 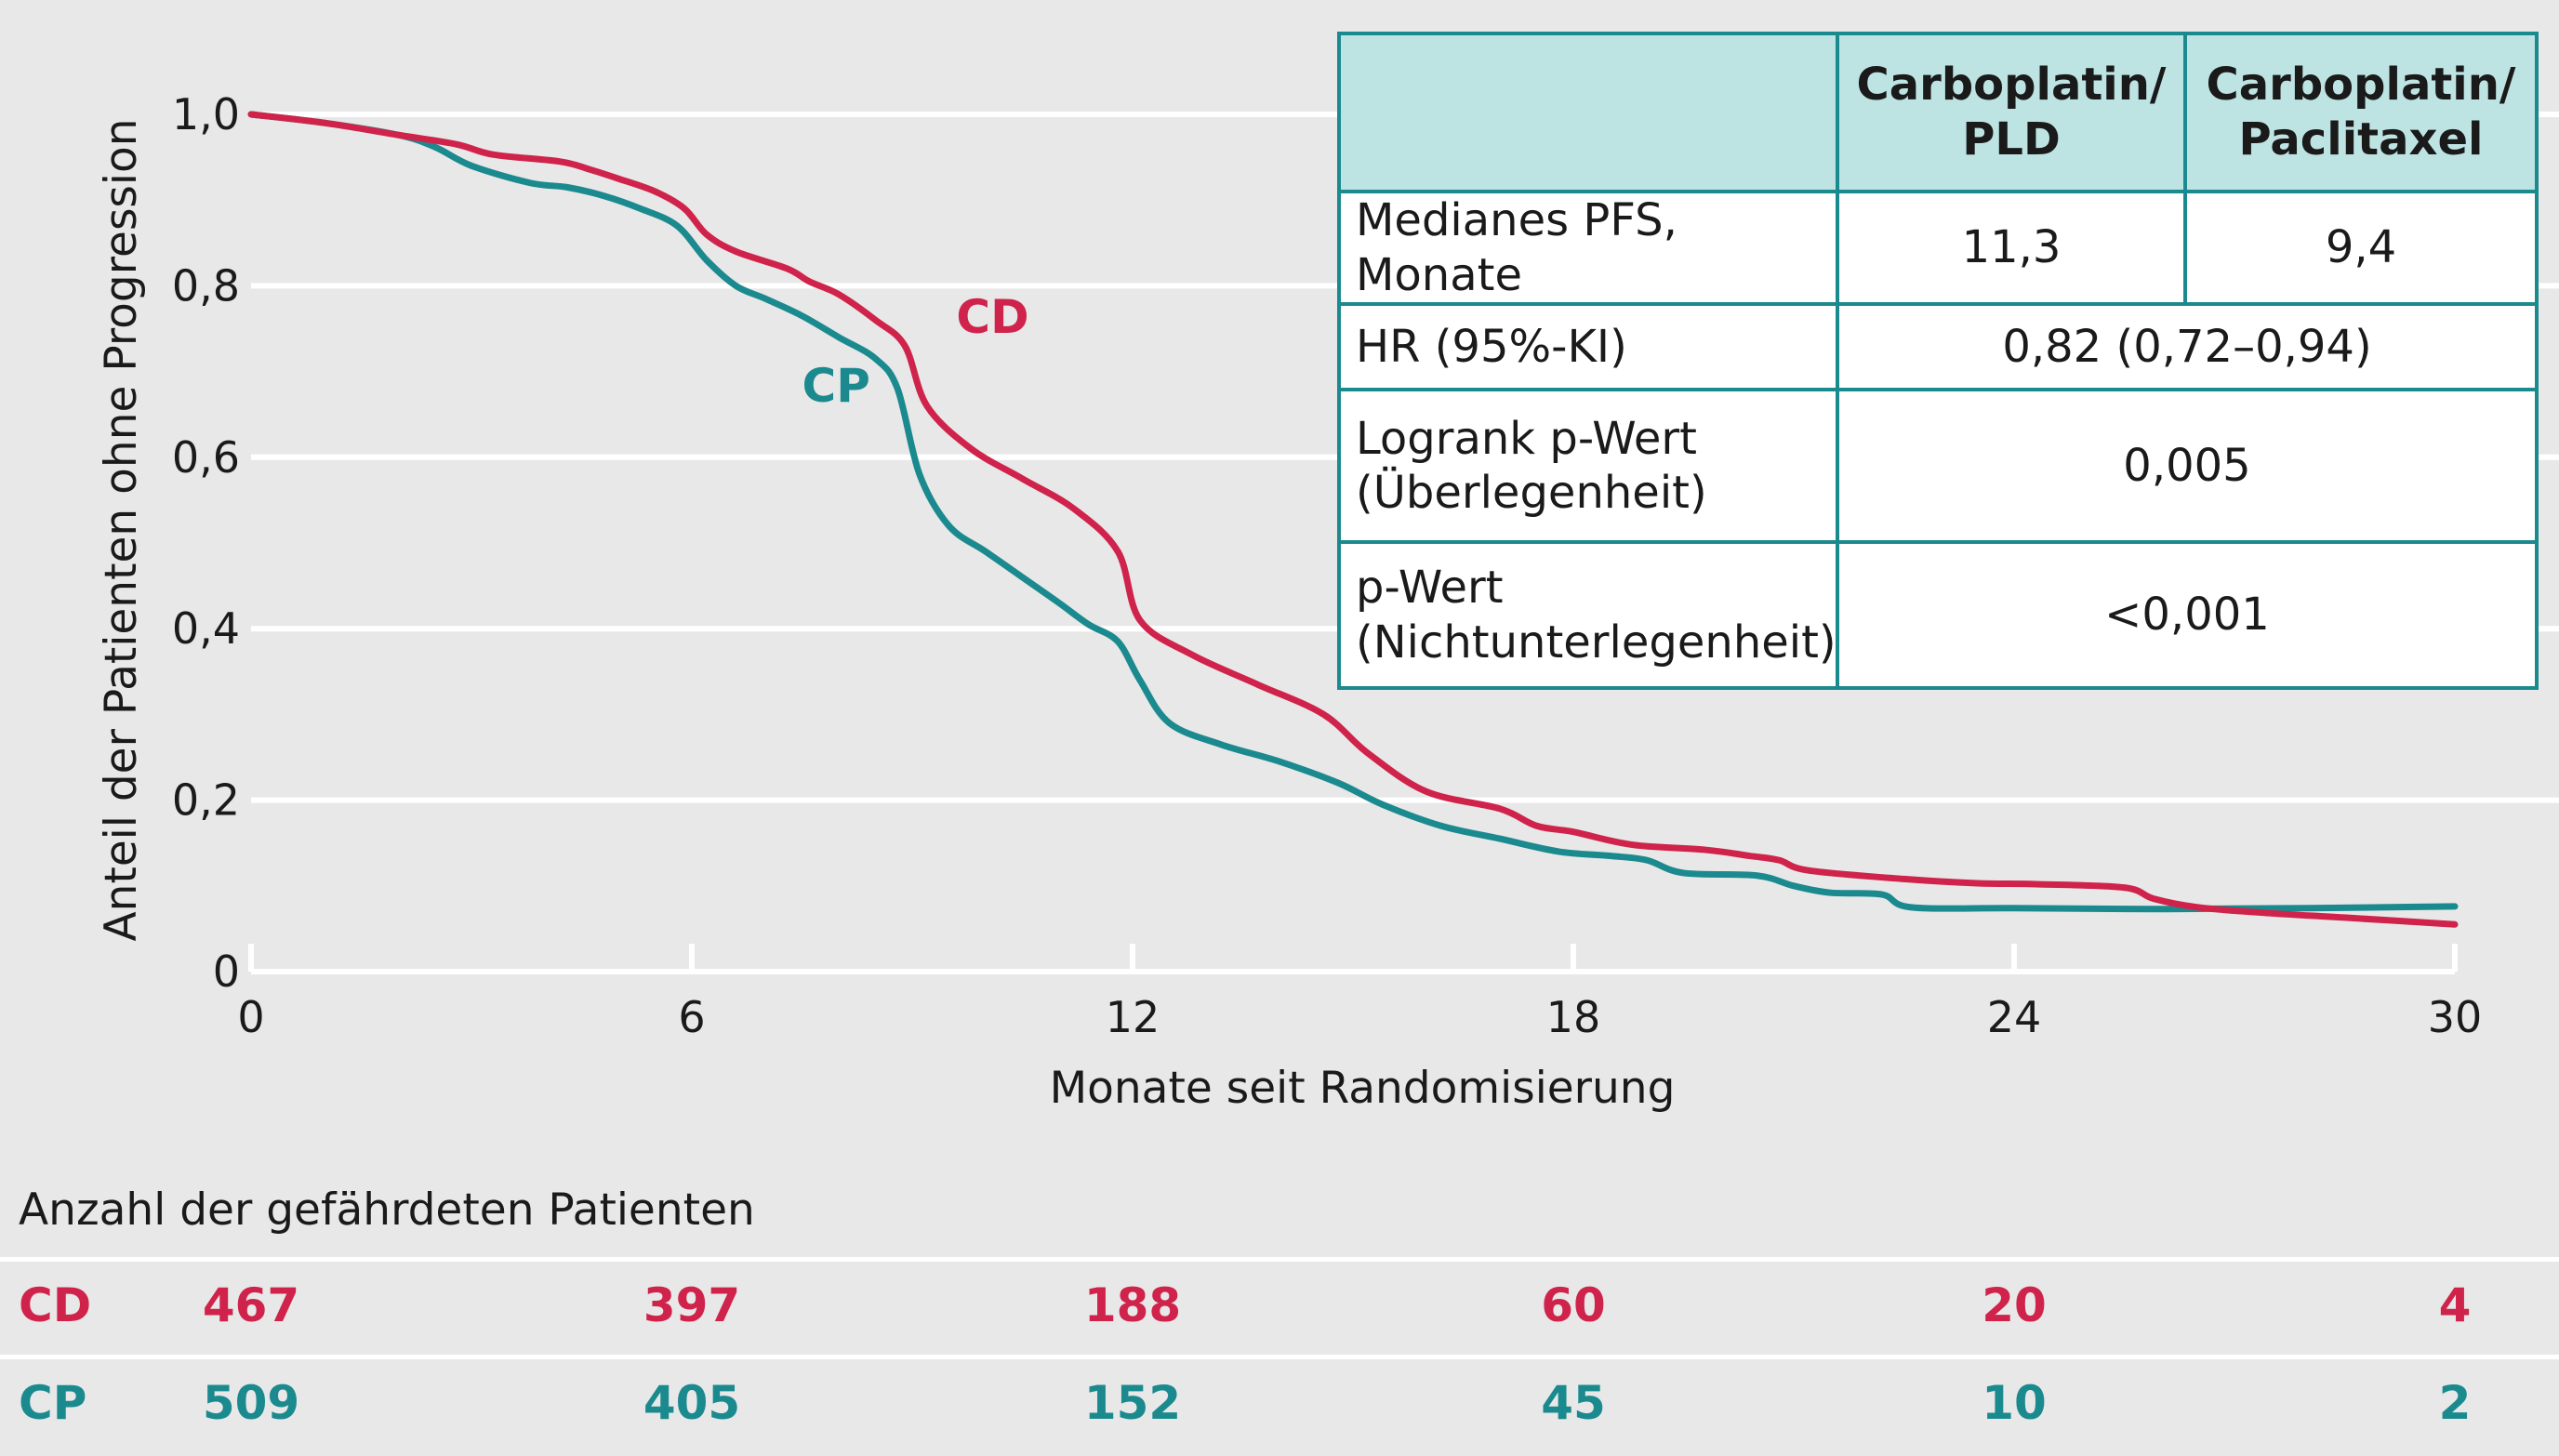 I want to click on row-label-noninferiority: p-Wert (Nichtunterlegenheit), so click(x=1588, y=615).